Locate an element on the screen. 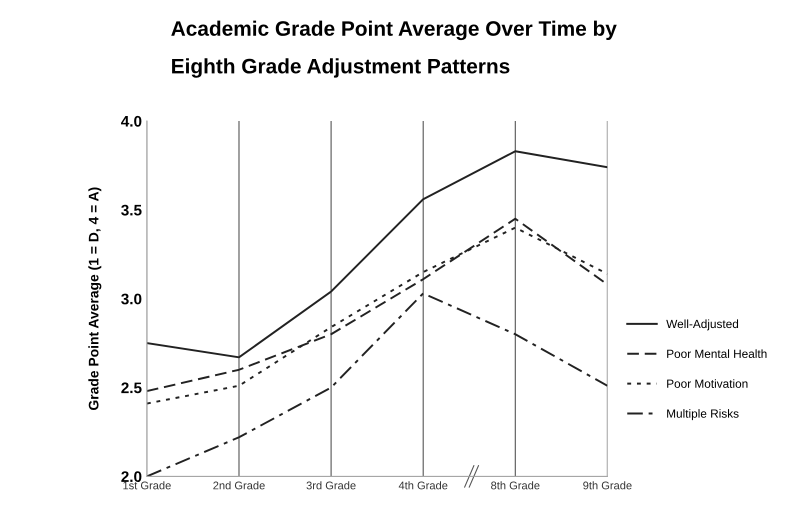  y-axis-title: Grade Point Average (1 = D, 4 = A) is located at coordinates (95, 298).